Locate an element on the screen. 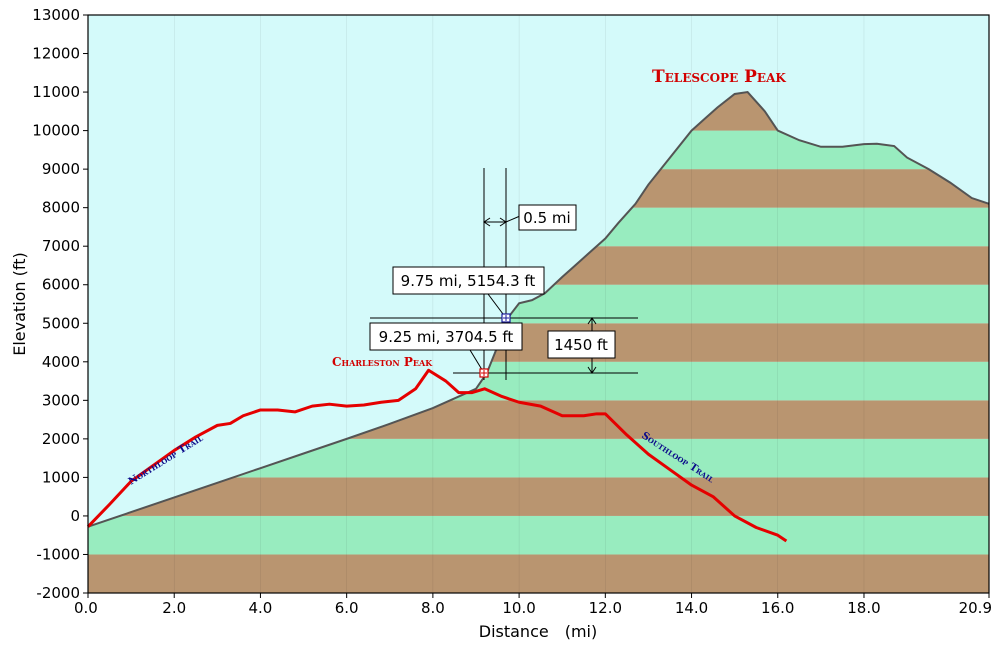 This screenshot has width=995, height=652. y-tick-label: 9000 is located at coordinates (61, 169).